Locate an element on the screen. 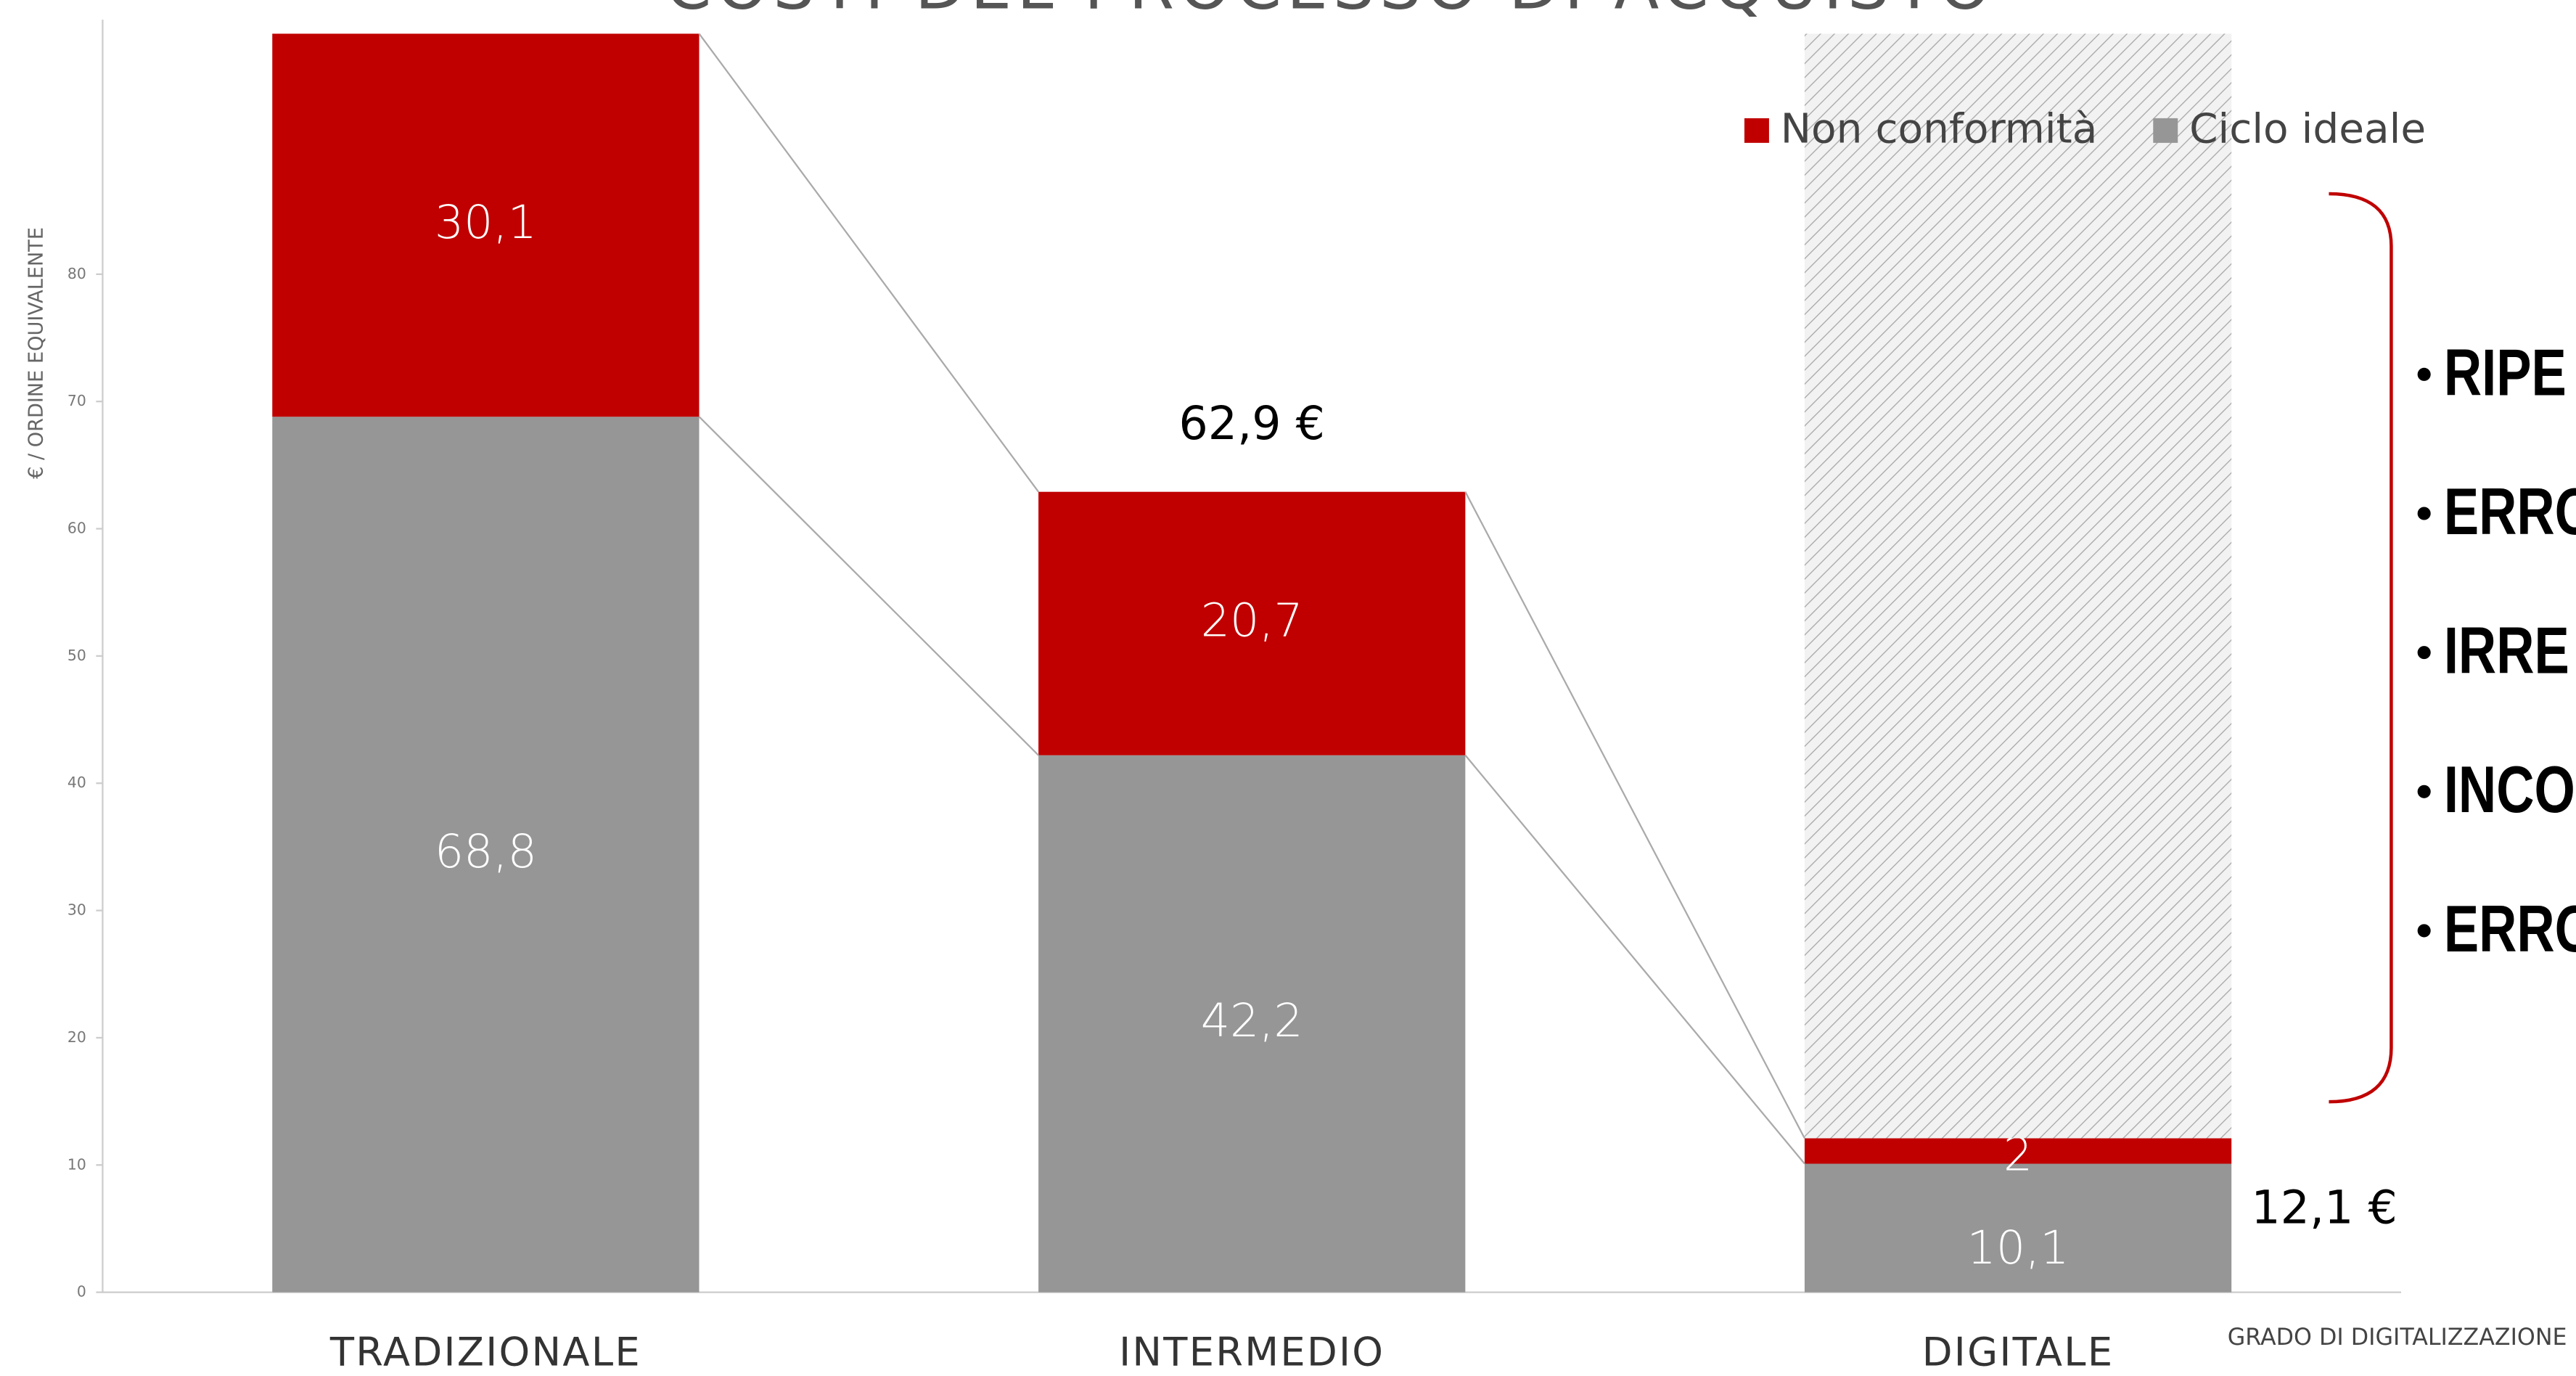 This screenshot has height=1376, width=2576. x-tick-label: INTERMEDIO is located at coordinates (1252, 1352).